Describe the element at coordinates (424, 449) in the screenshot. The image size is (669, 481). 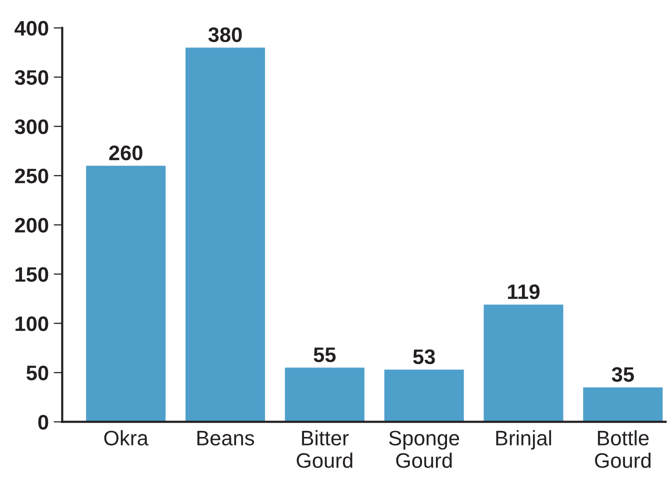
I see `x-tick-label: Sponge Gourd` at that location.